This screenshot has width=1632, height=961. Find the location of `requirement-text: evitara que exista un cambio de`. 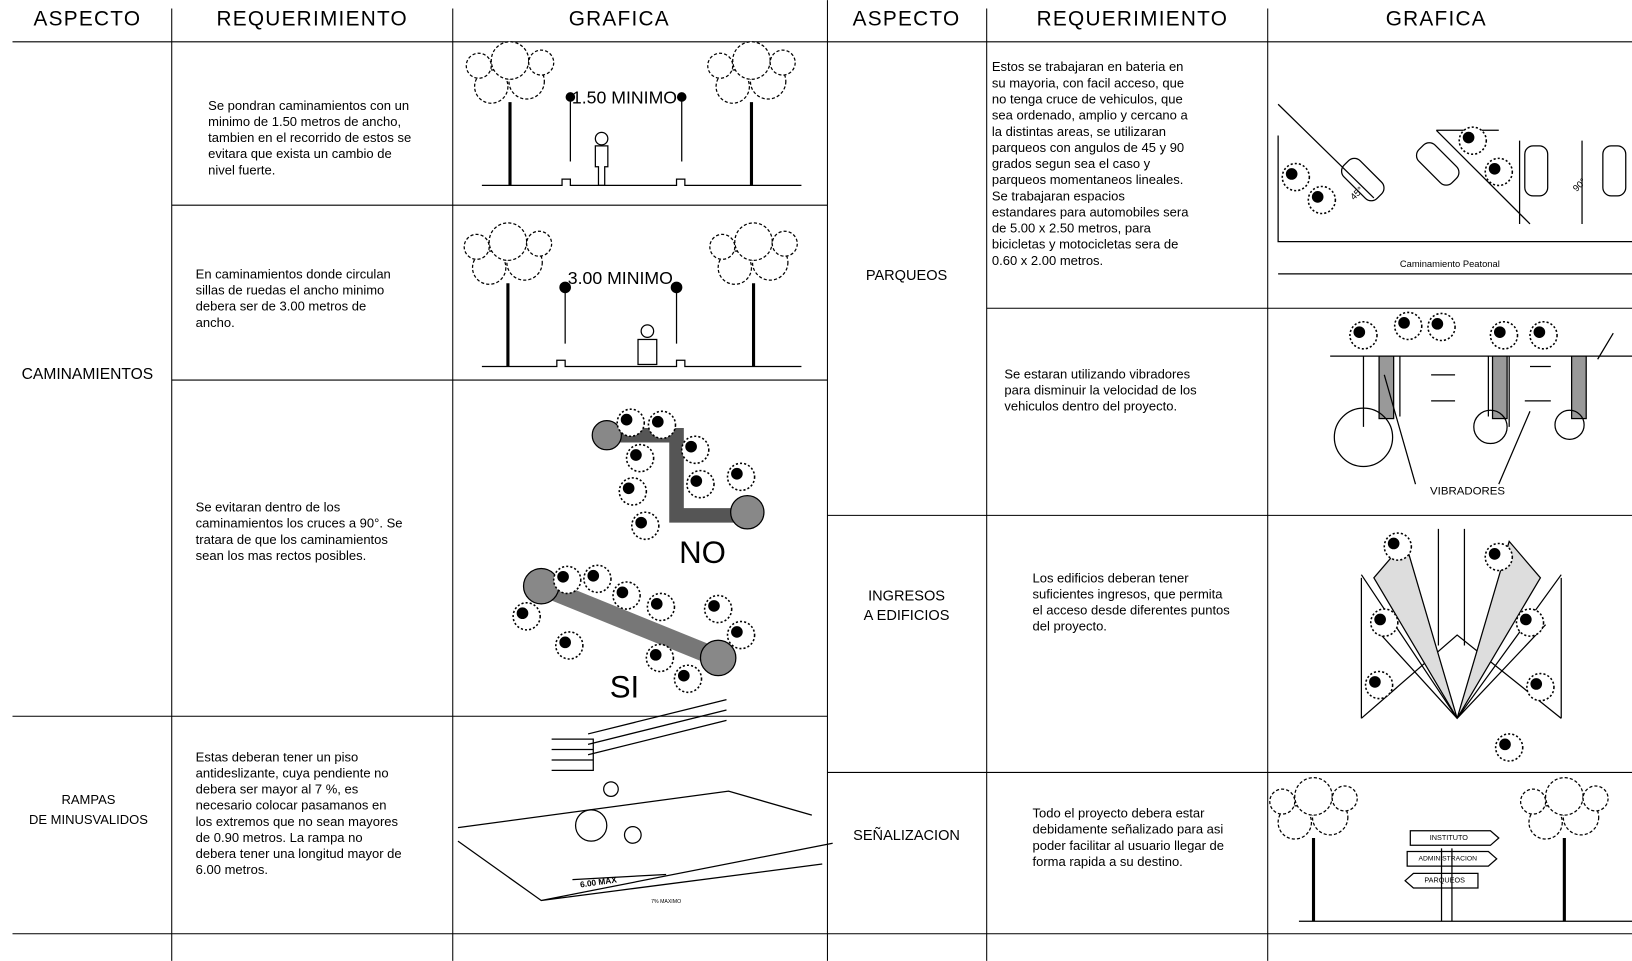

requirement-text: evitara que exista un cambio de is located at coordinates (300, 153).